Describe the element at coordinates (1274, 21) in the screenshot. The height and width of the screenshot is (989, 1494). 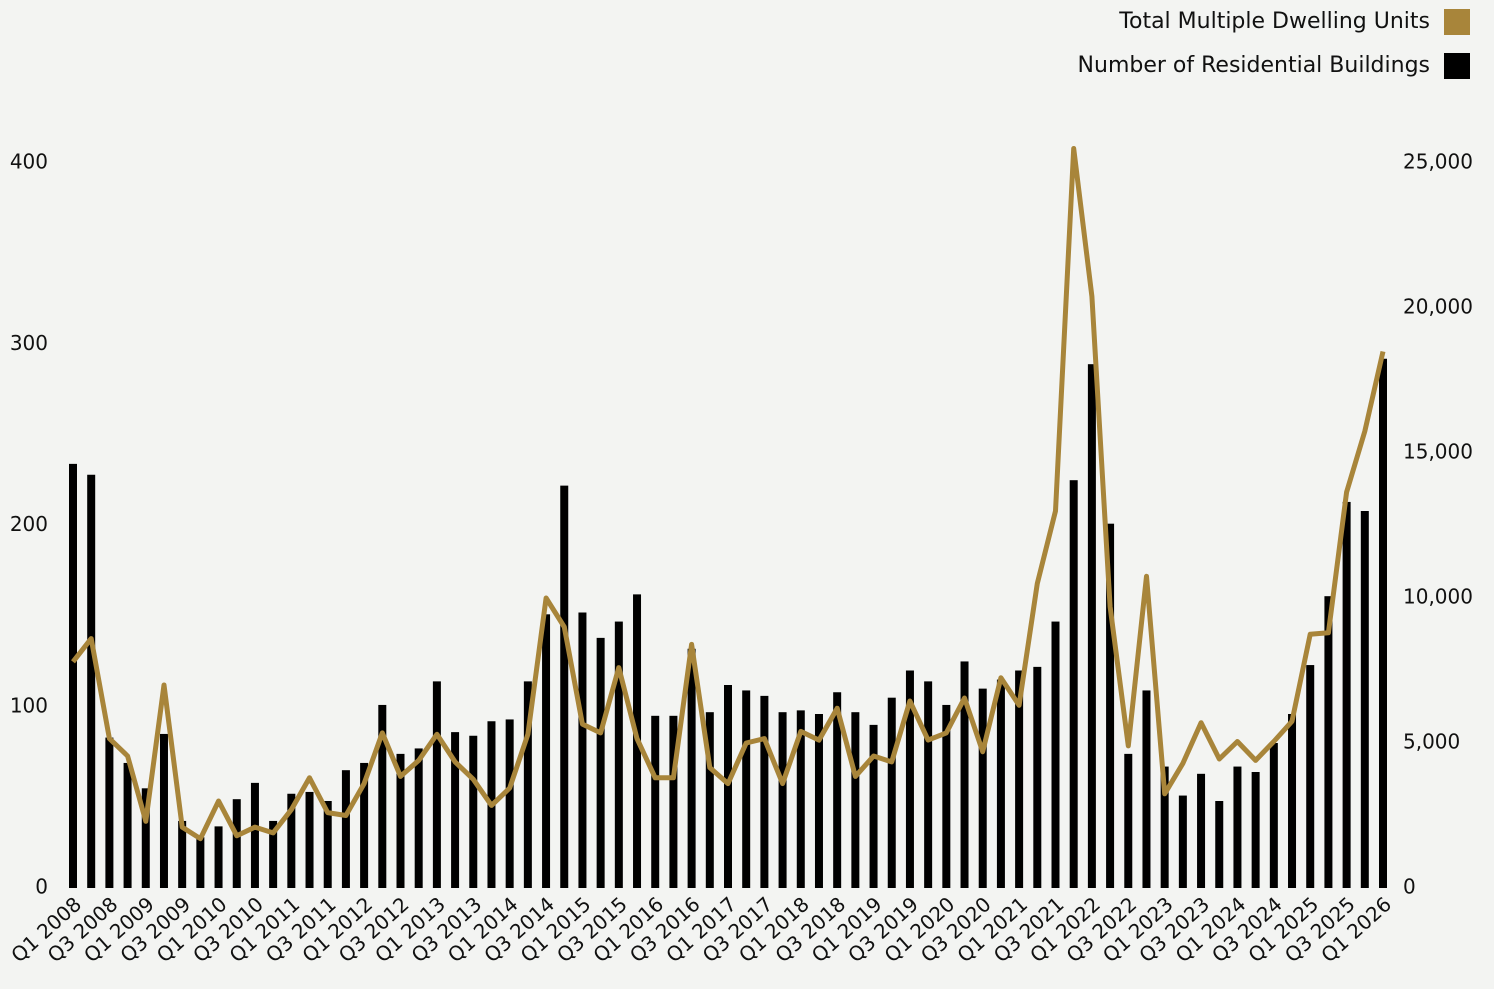
I see `legend-label: Total Multiple Dwelling Units` at that location.